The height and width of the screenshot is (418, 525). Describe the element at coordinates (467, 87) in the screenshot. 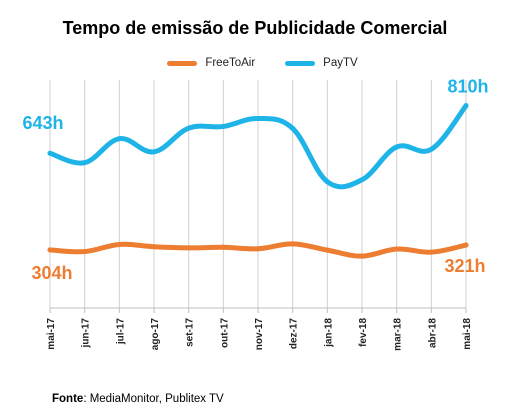

I see `annotation-paytv-12: 810h` at that location.